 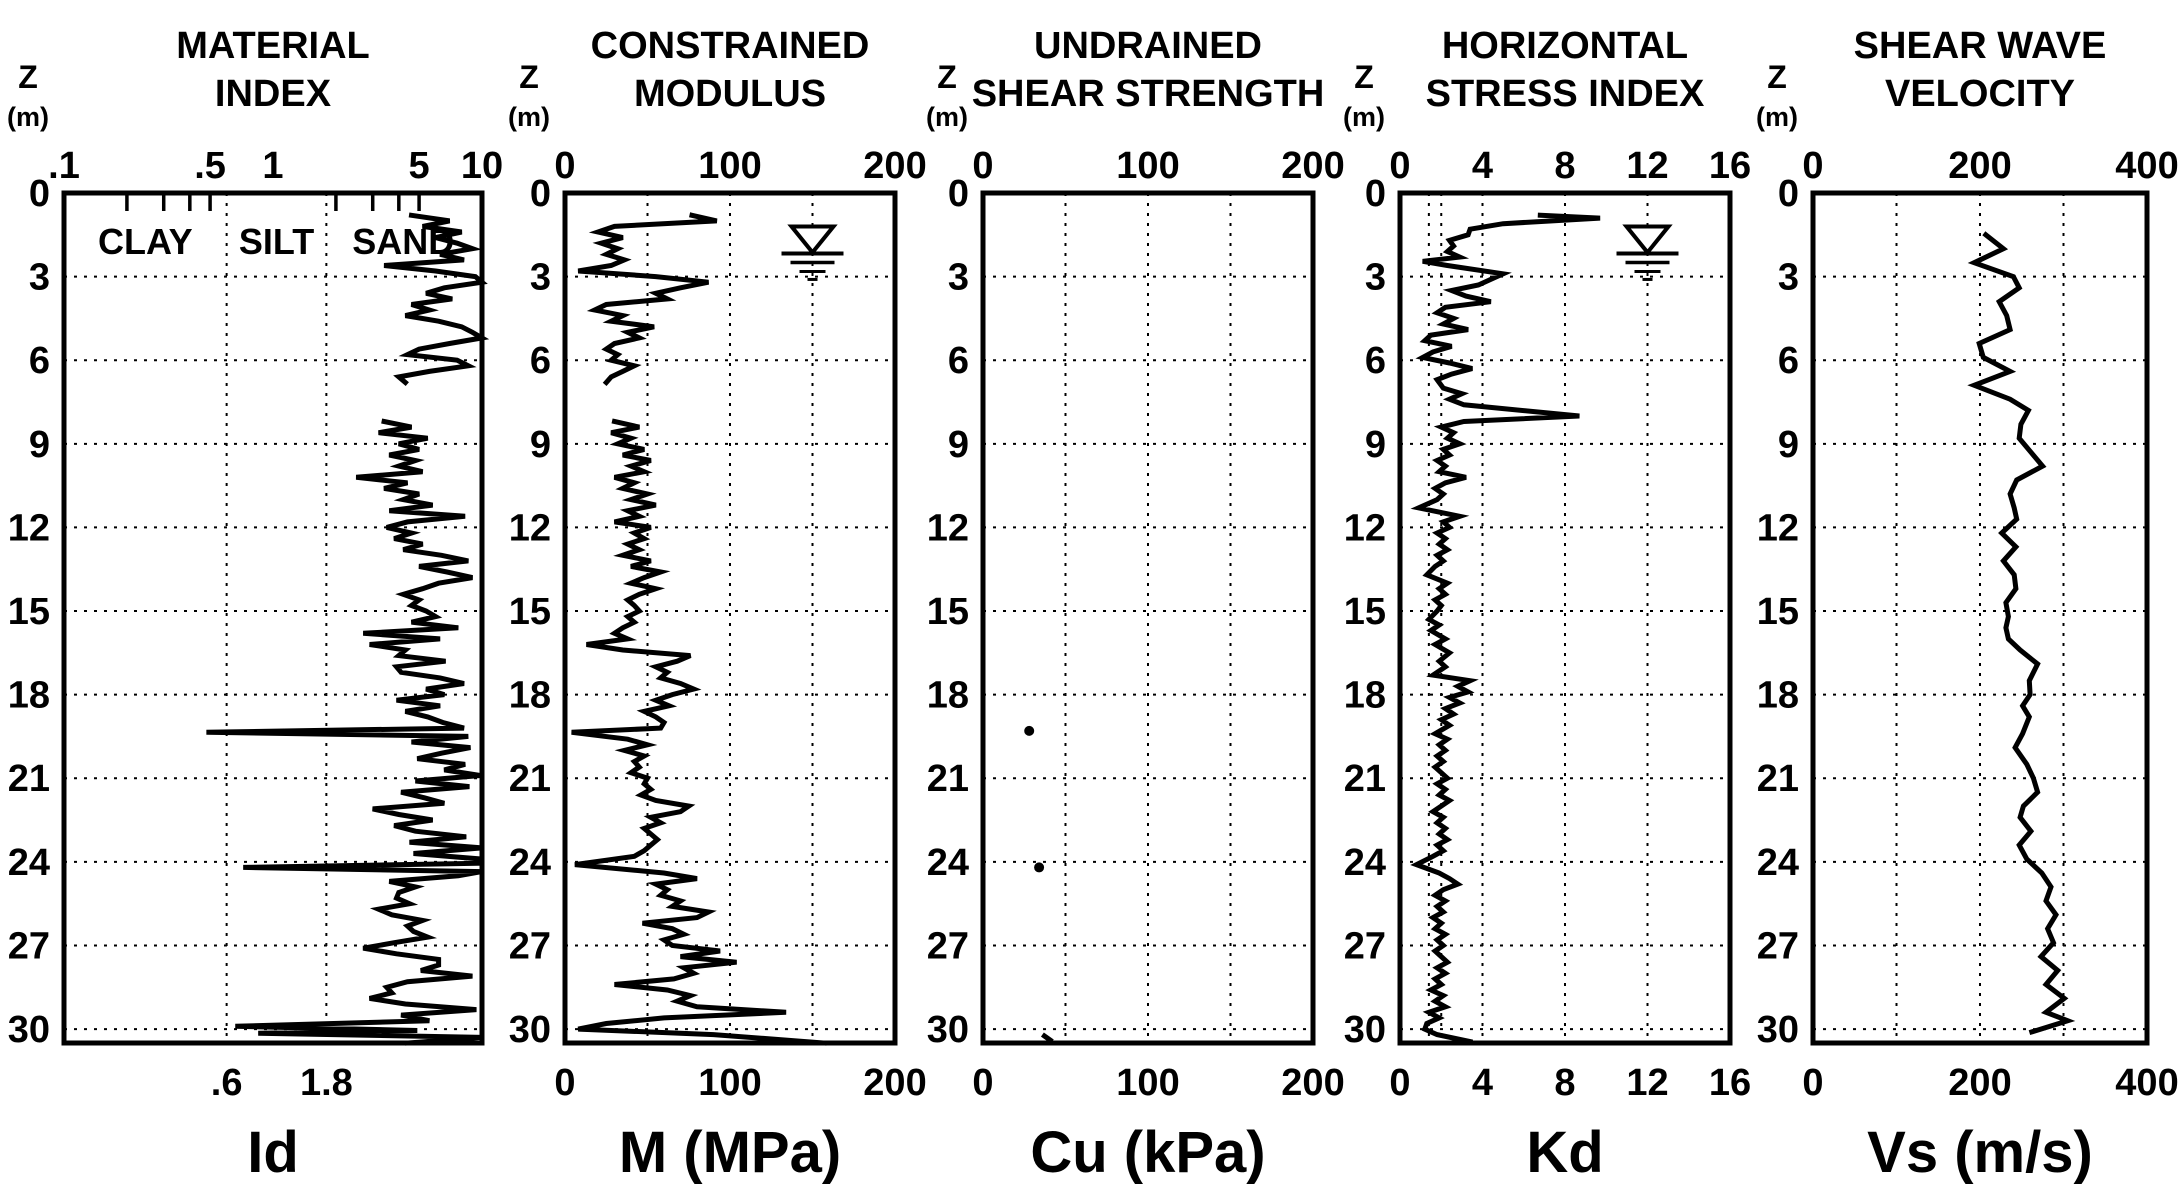 I want to click on bottom-tick-label: 100, so click(x=1147, y=1083).